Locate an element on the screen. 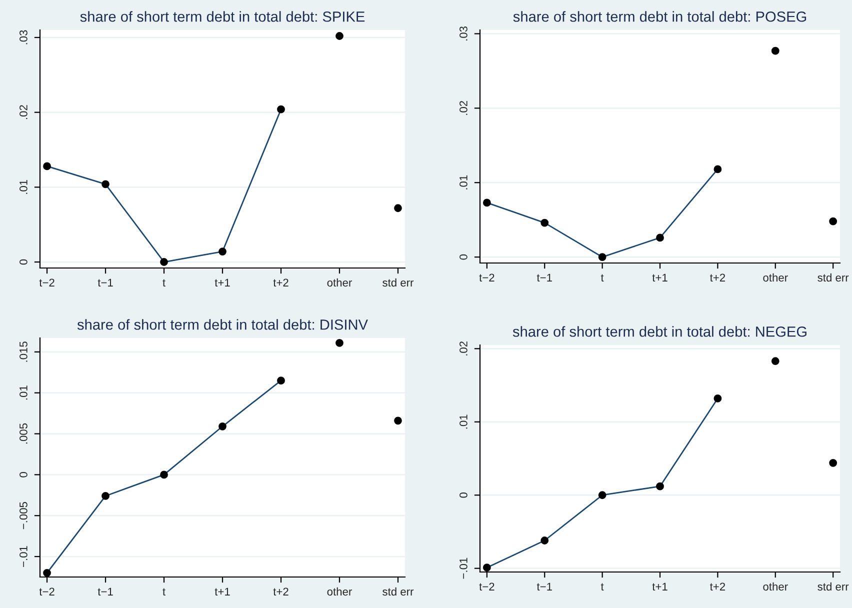 This screenshot has width=852, height=608. chart-title: share of short term debt in total debt: DISINV is located at coordinates (222, 324).